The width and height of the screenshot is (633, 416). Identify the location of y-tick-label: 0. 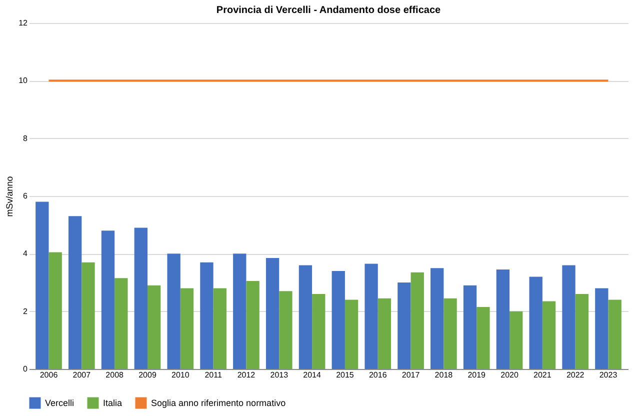
(25, 369).